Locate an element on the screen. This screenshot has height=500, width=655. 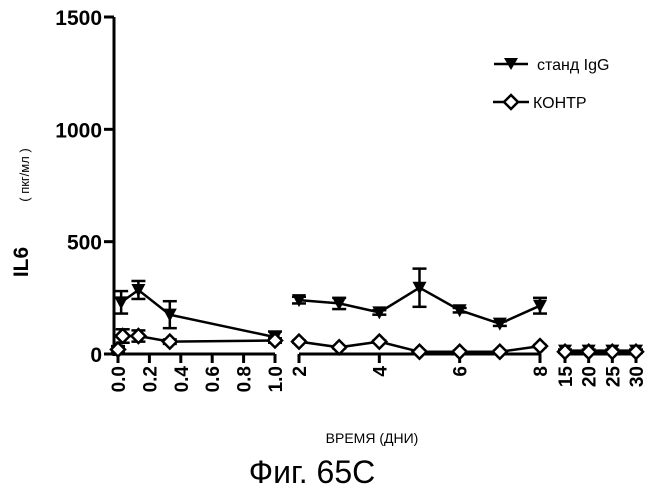
series-control is located at coordinates (377, 344).